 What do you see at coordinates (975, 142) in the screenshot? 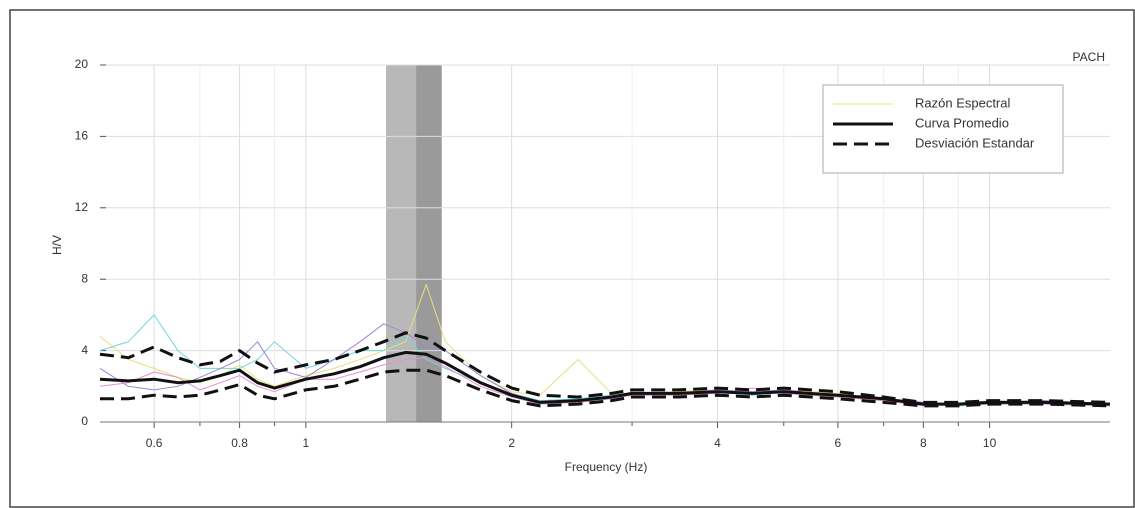
I see `legend-label: Desviación Estandar` at bounding box center [975, 142].